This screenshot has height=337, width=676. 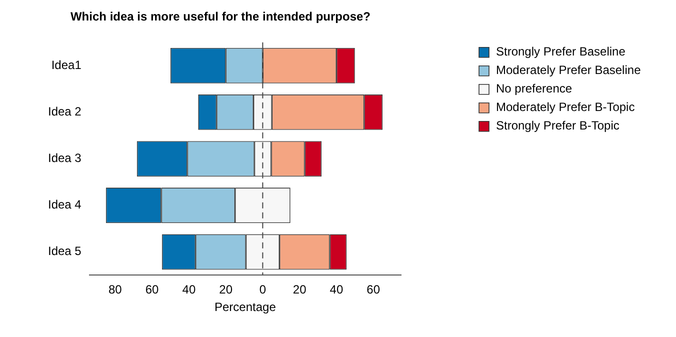 I want to click on x-tick-label: 80, so click(x=115, y=289).